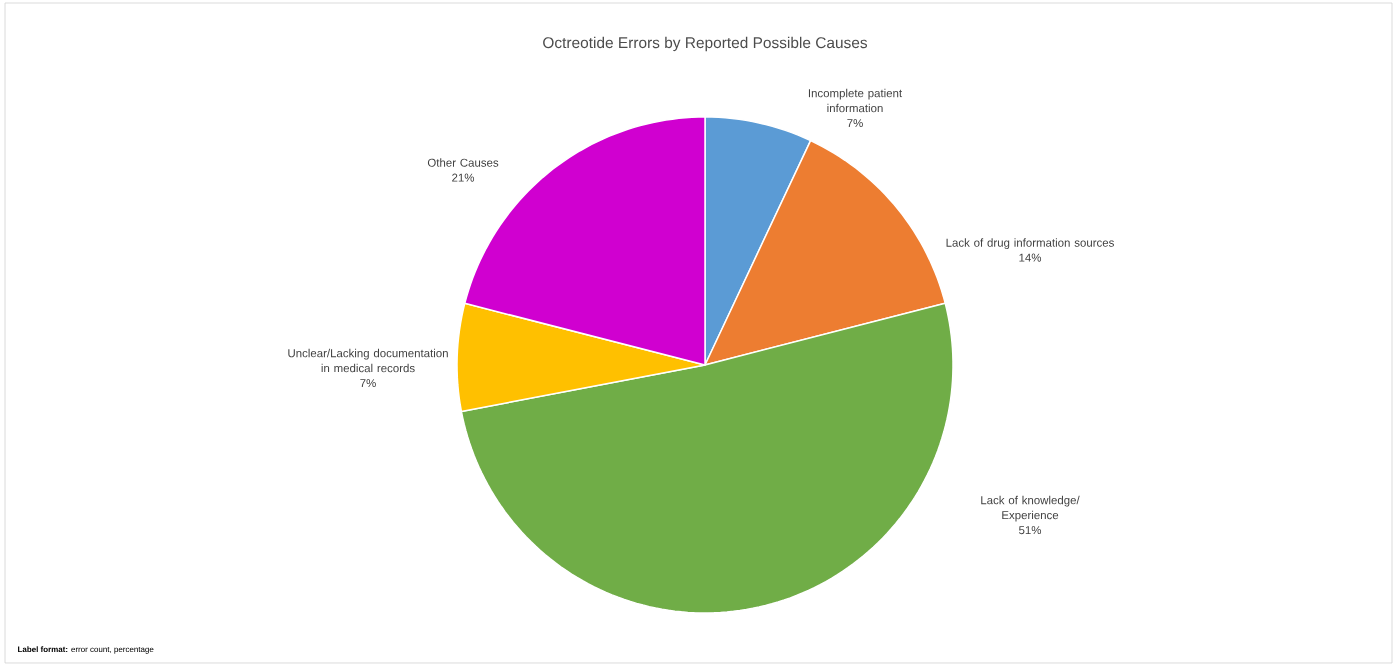 Image resolution: width=1397 pixels, height=666 pixels. What do you see at coordinates (463, 177) in the screenshot?
I see `data-label: 21%` at bounding box center [463, 177].